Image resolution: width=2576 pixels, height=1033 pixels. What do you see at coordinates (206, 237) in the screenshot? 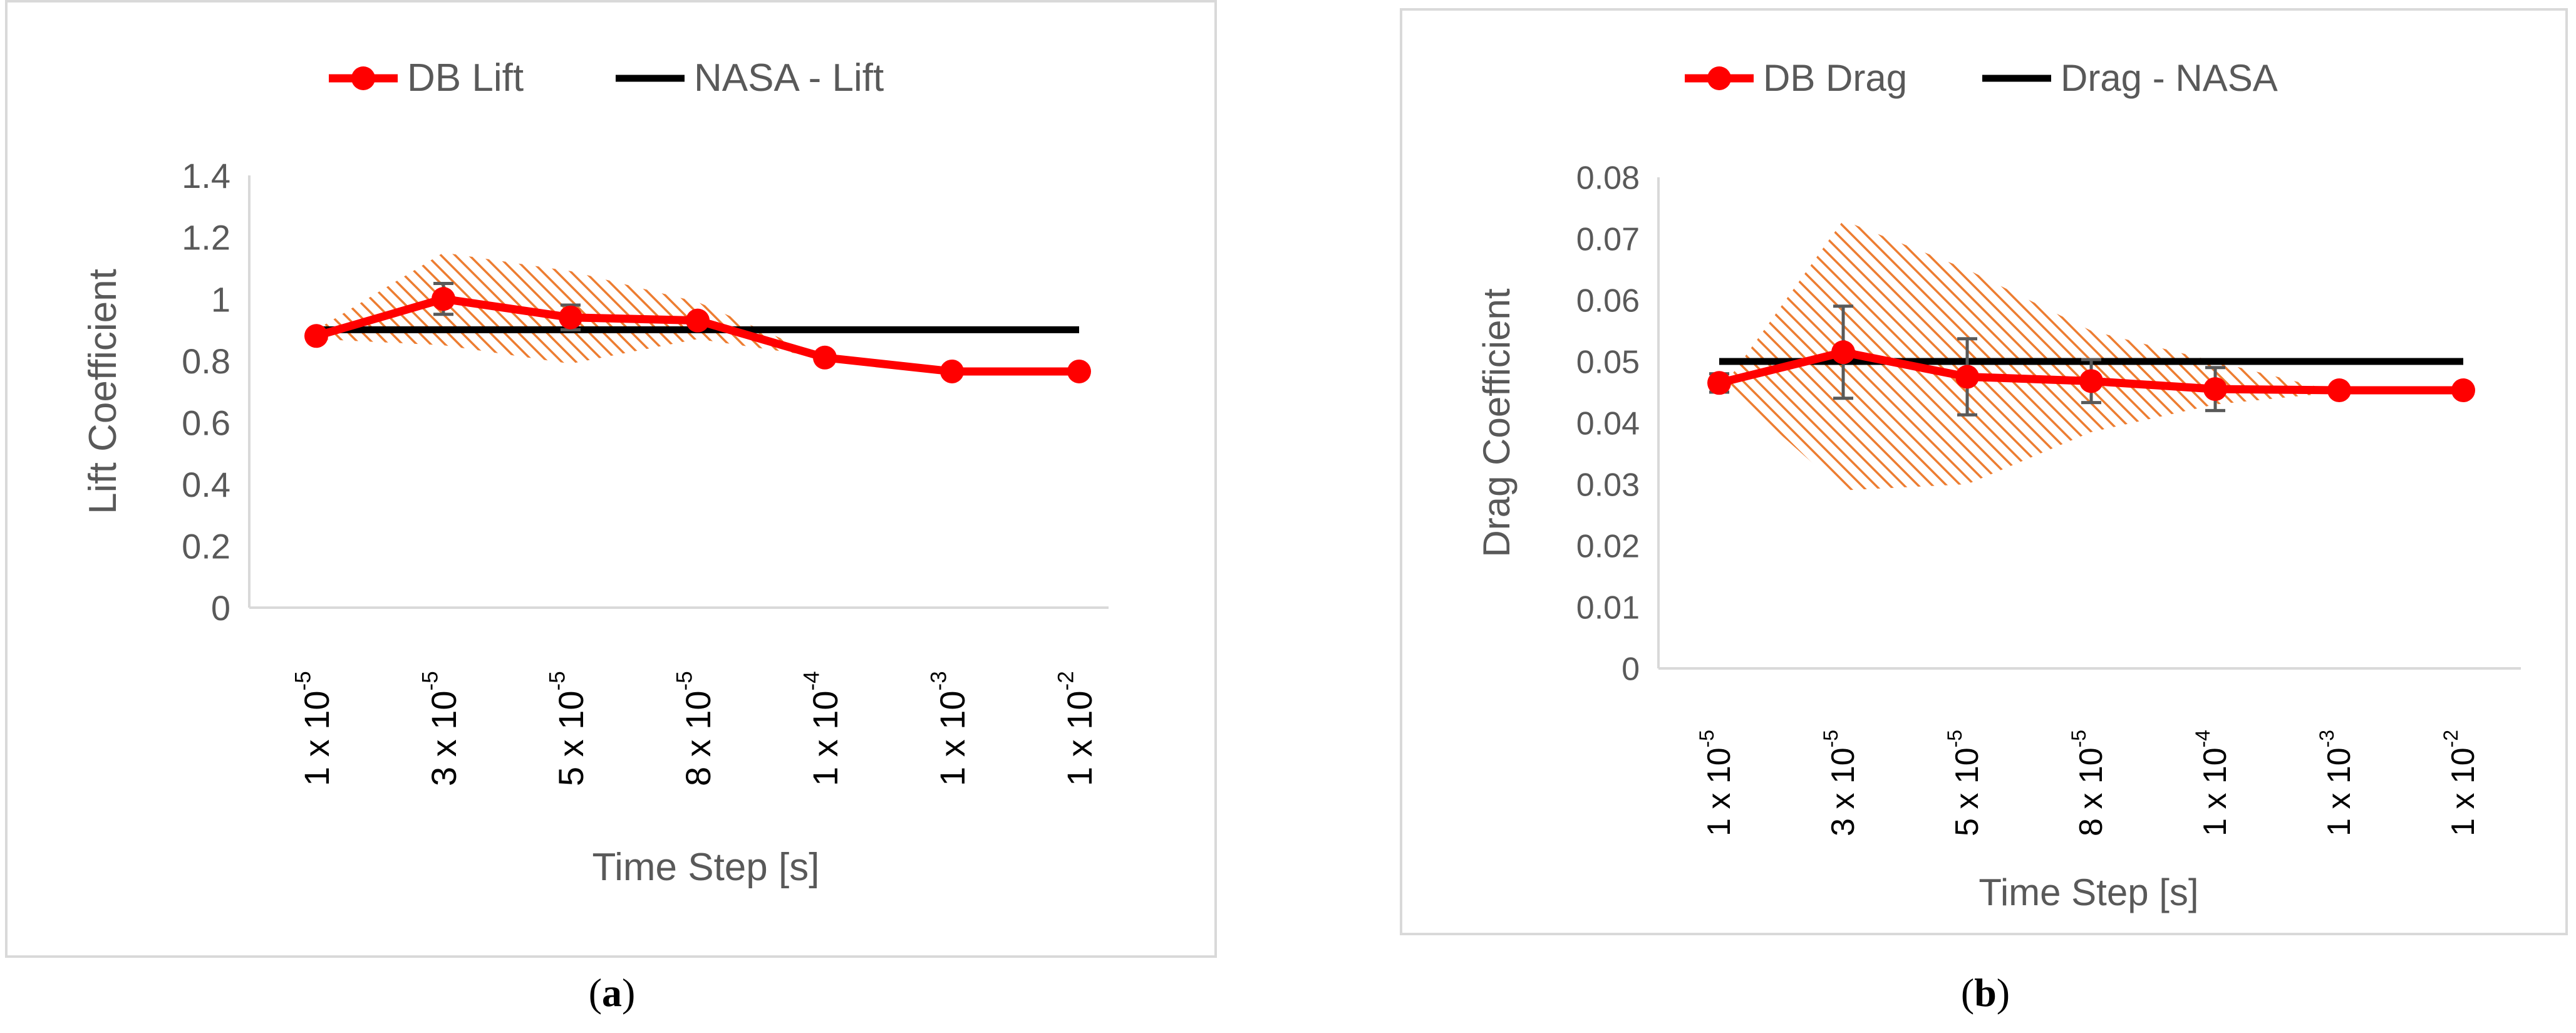
I see `y-tick-label-a: 1.2` at bounding box center [206, 237].